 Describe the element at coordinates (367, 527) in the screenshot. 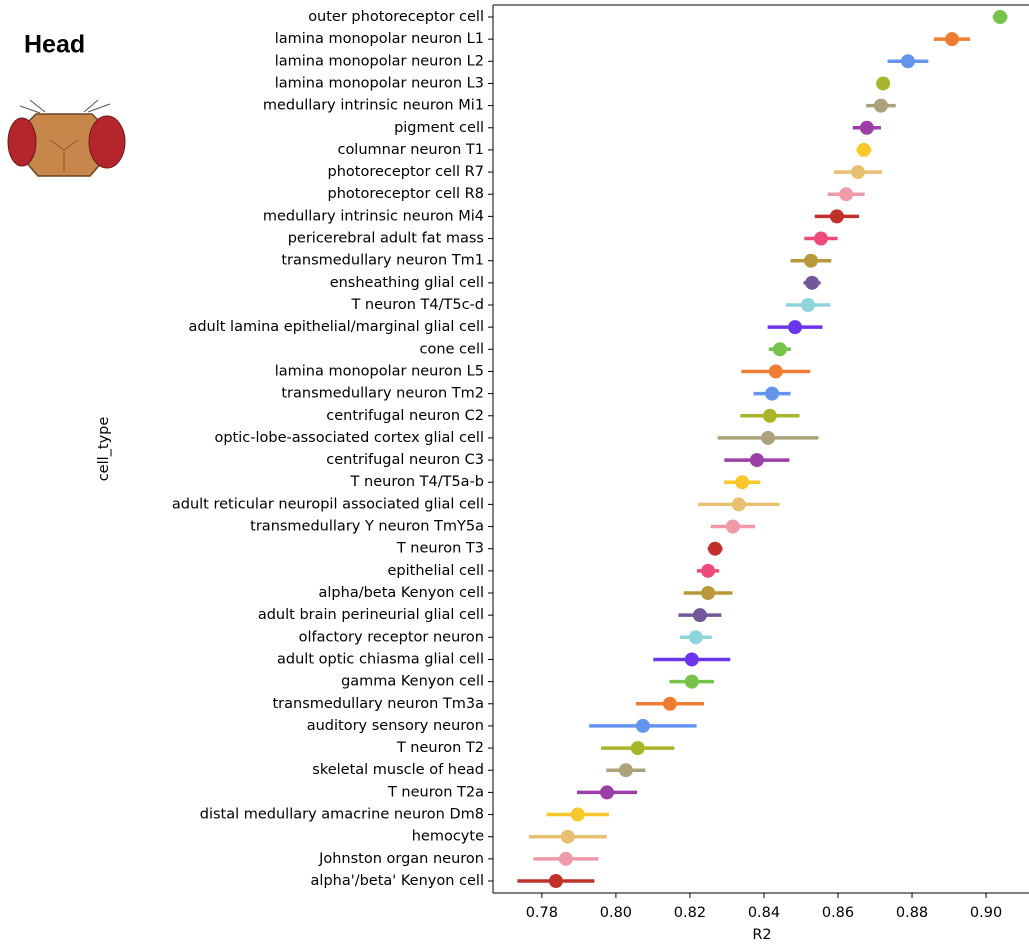

I see `y-tick-label: transmedullary Y neuron TmY5a` at that location.